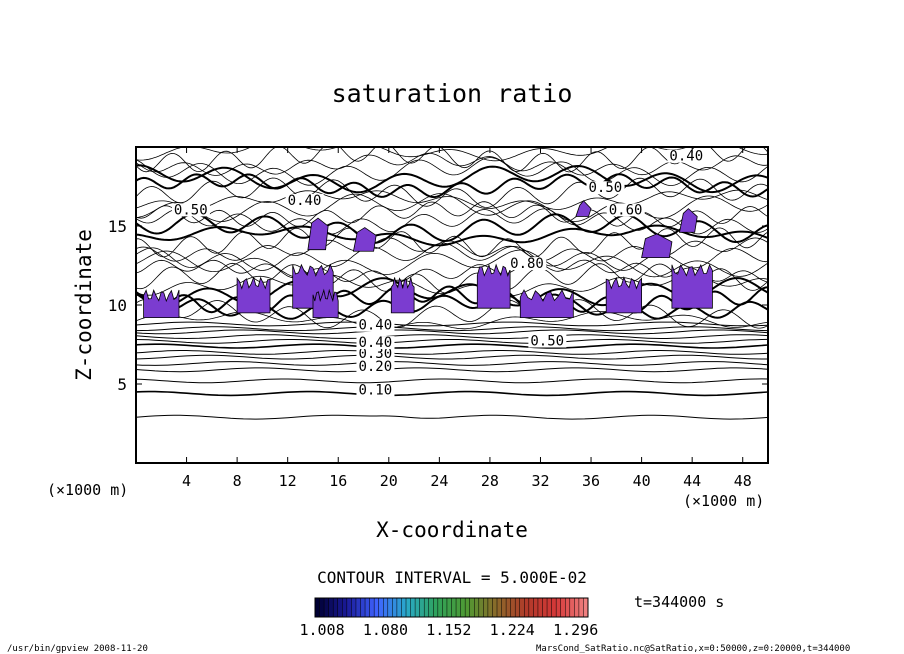  What do you see at coordinates (642, 481) in the screenshot?
I see `x-tick-label: 40` at bounding box center [642, 481].